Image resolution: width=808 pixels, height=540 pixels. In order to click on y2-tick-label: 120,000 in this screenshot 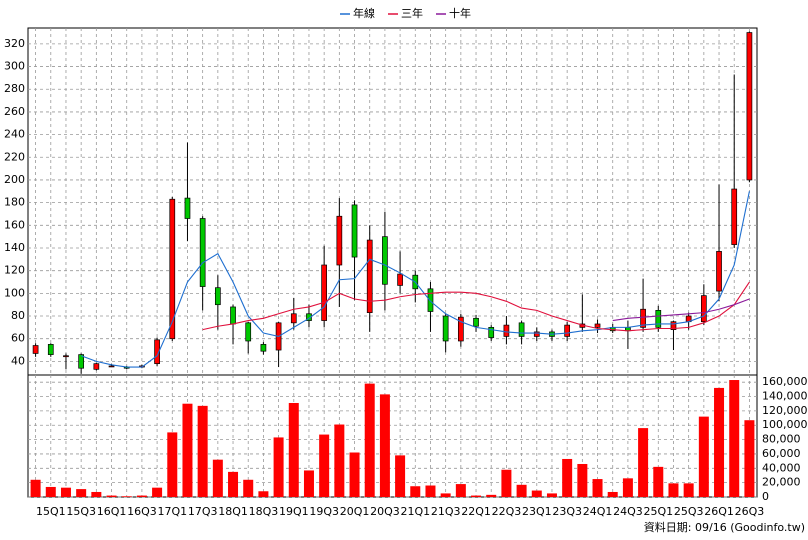, I will do `click(785, 410)`.